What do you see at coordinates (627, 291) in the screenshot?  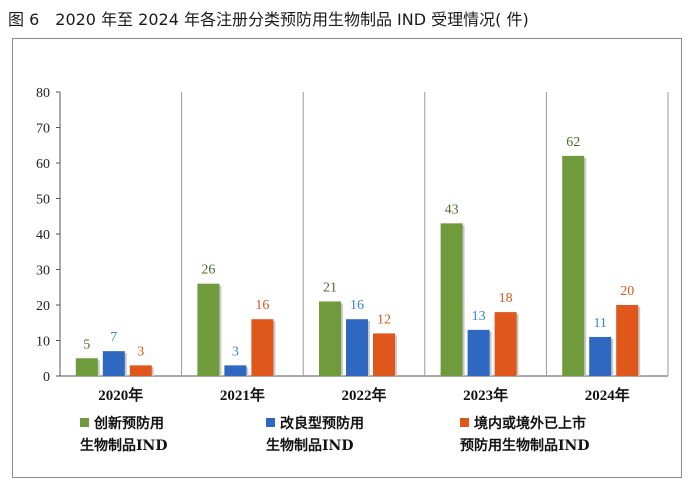 I see `data-label: 20` at bounding box center [627, 291].